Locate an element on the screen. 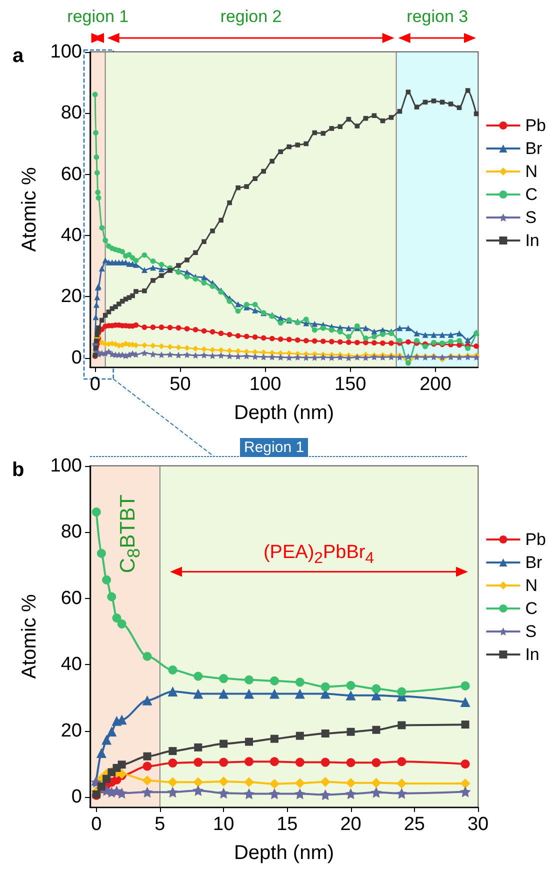 The image size is (555, 870). text: a is located at coordinates (18, 56).